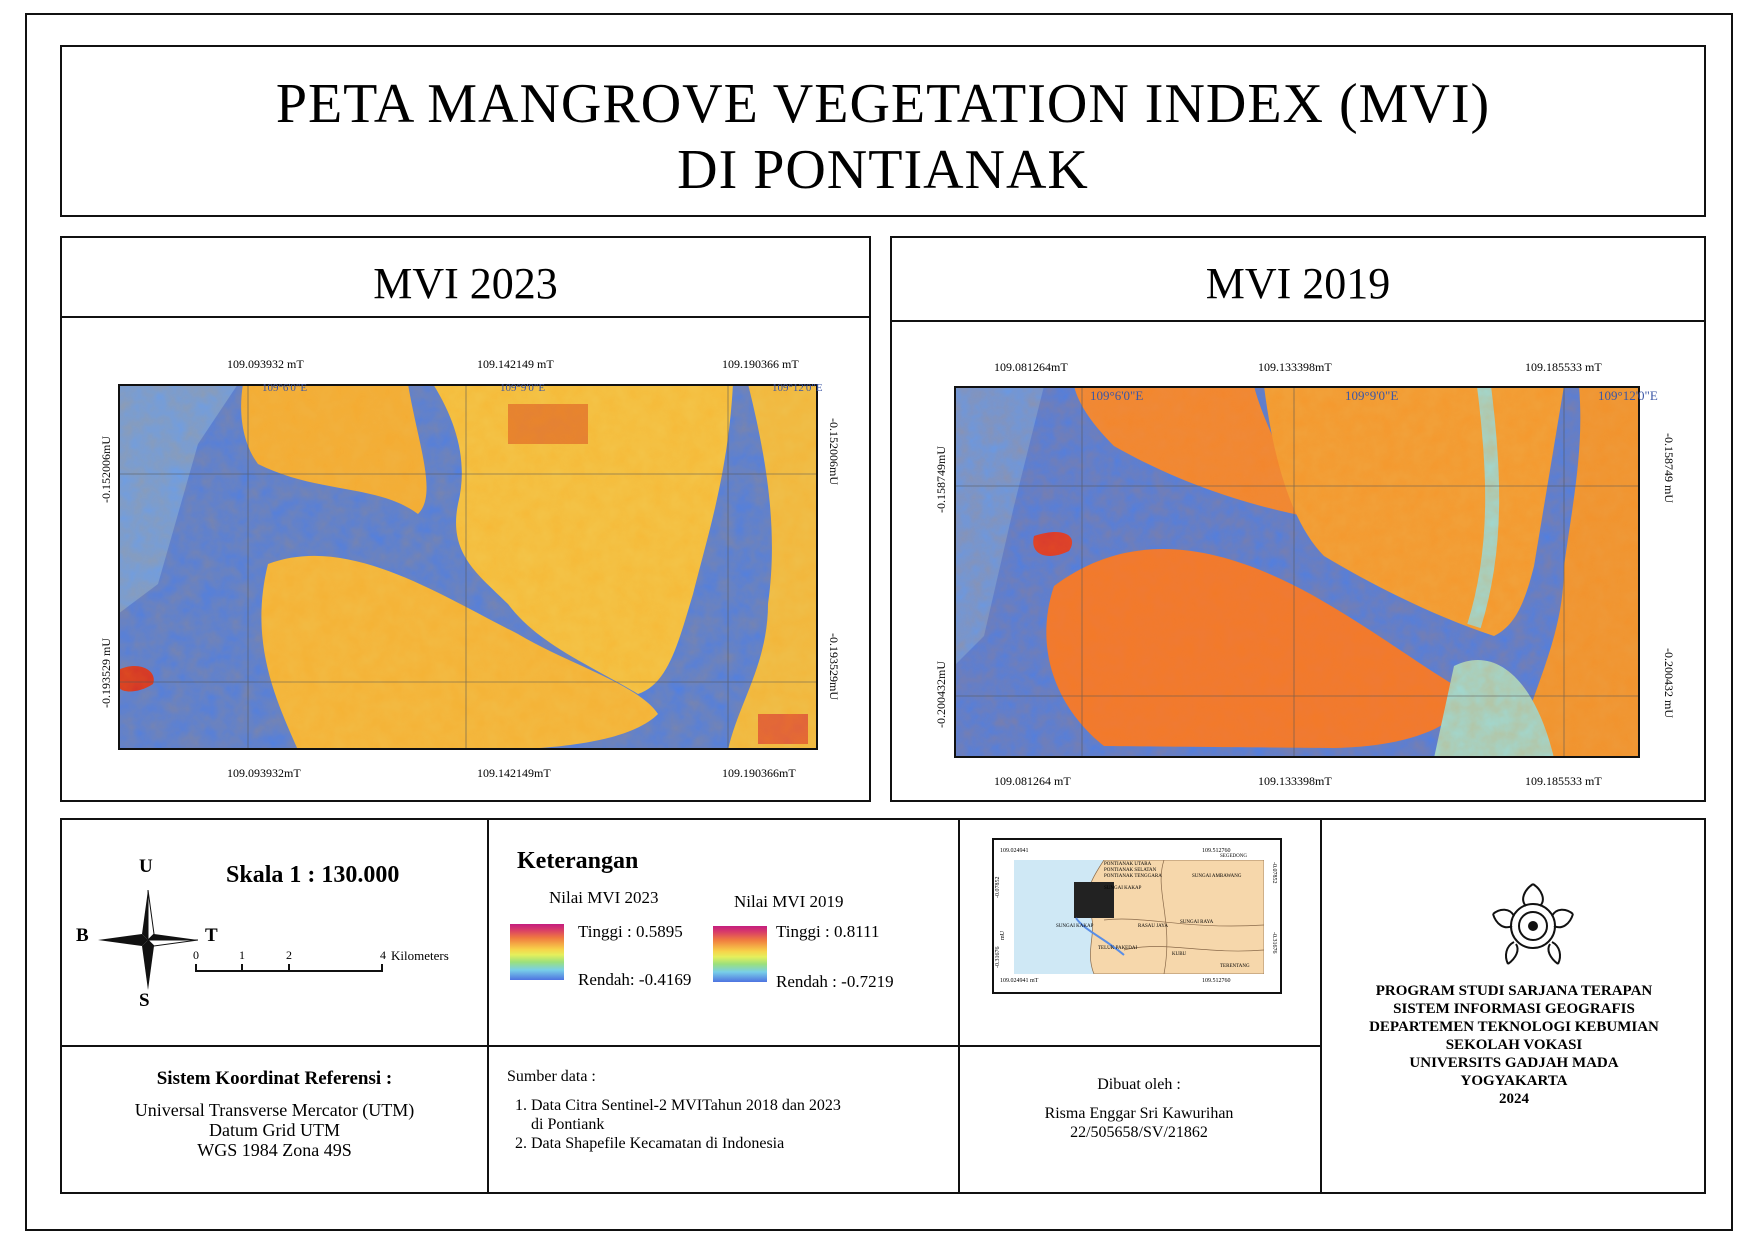 The image size is (1755, 1241). I want to click on bottom-coord: 109.093932mT, so click(264, 773).